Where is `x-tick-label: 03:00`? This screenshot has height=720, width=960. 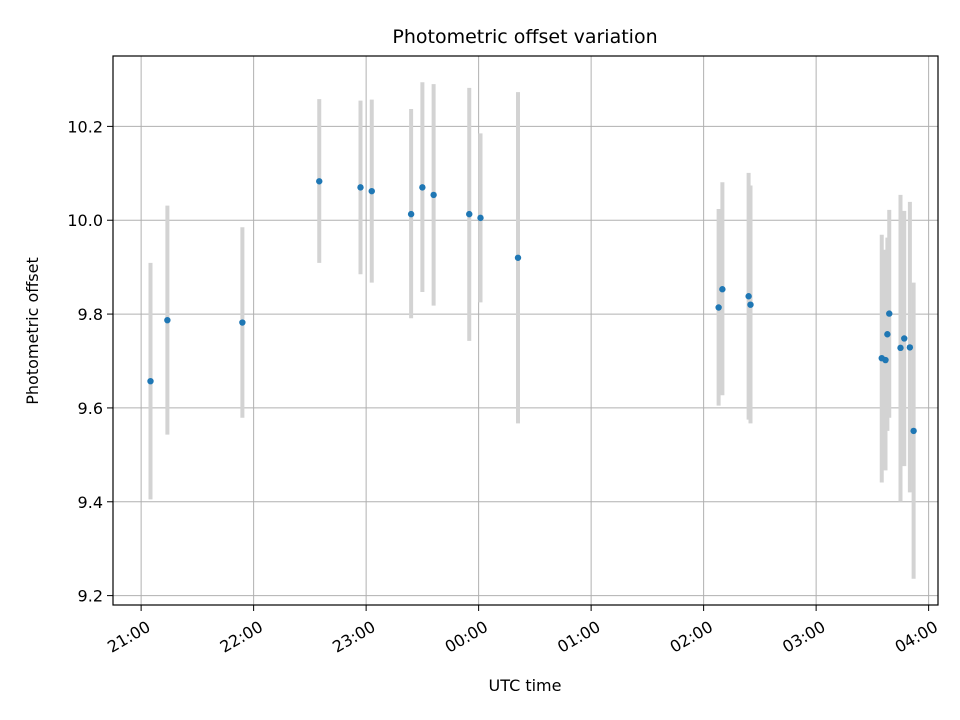 x-tick-label: 03:00 is located at coordinates (803, 637).